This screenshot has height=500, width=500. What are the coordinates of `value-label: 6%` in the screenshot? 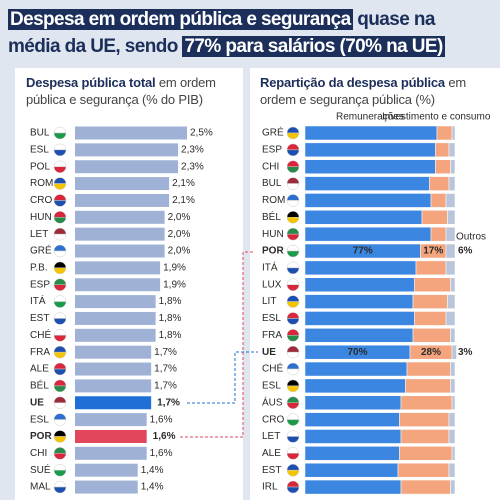 It's located at (465, 251).